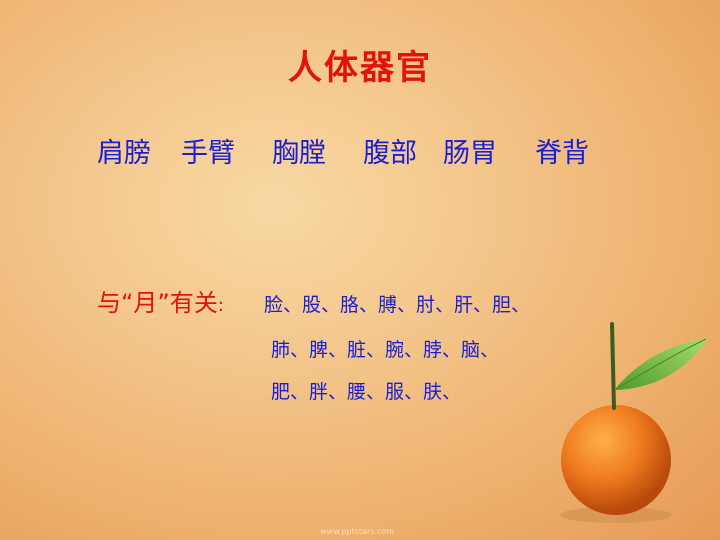  Describe the element at coordinates (357, 531) in the screenshot. I see `watermark: www.pptstars.com` at that location.